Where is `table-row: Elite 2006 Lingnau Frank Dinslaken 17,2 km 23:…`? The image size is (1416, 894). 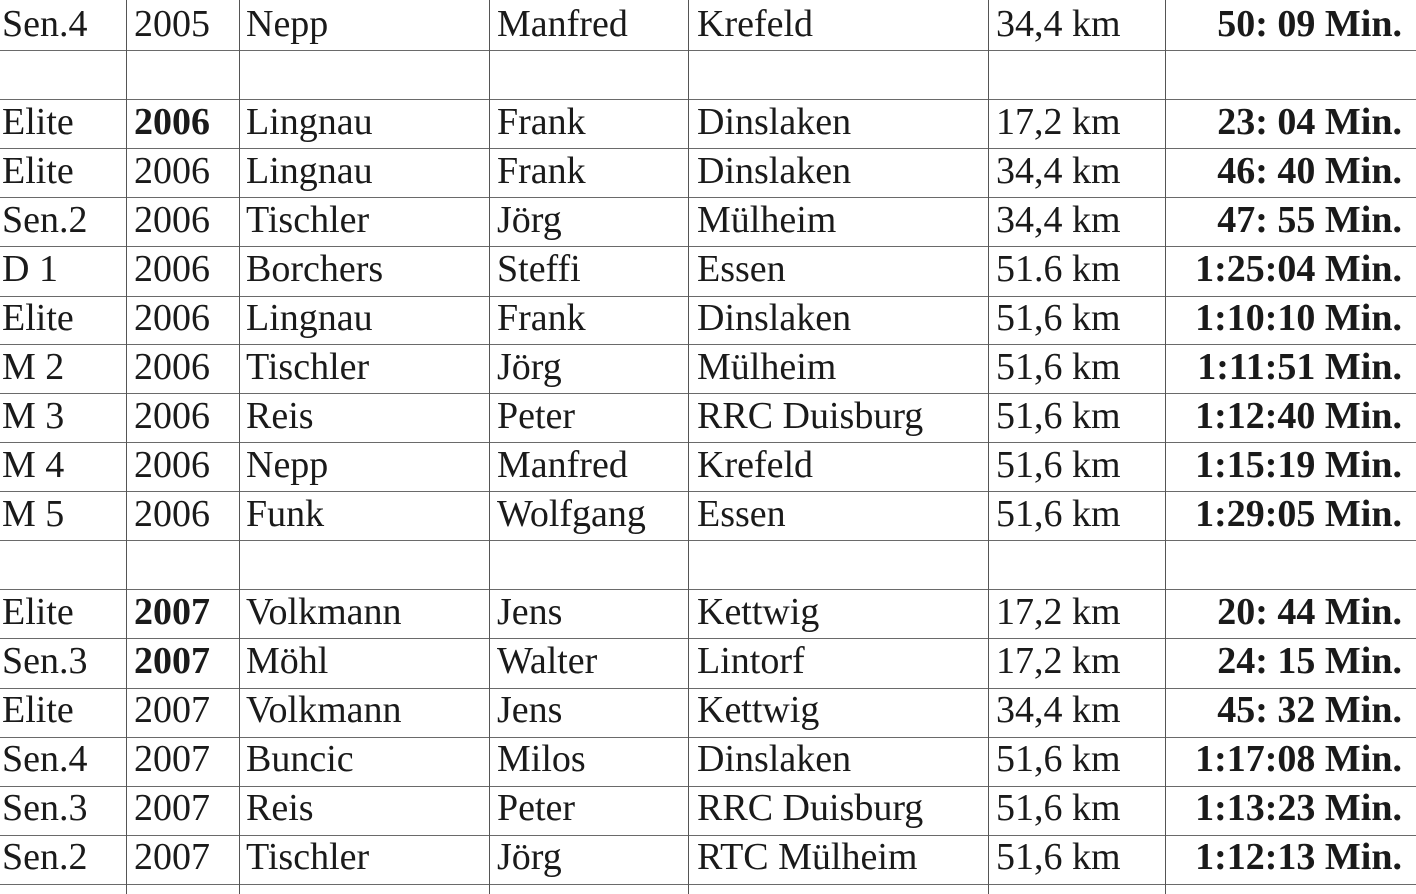 table-row: Elite 2006 Lingnau Frank Dinslaken 17,2 km 23:… is located at coordinates (708, 122).